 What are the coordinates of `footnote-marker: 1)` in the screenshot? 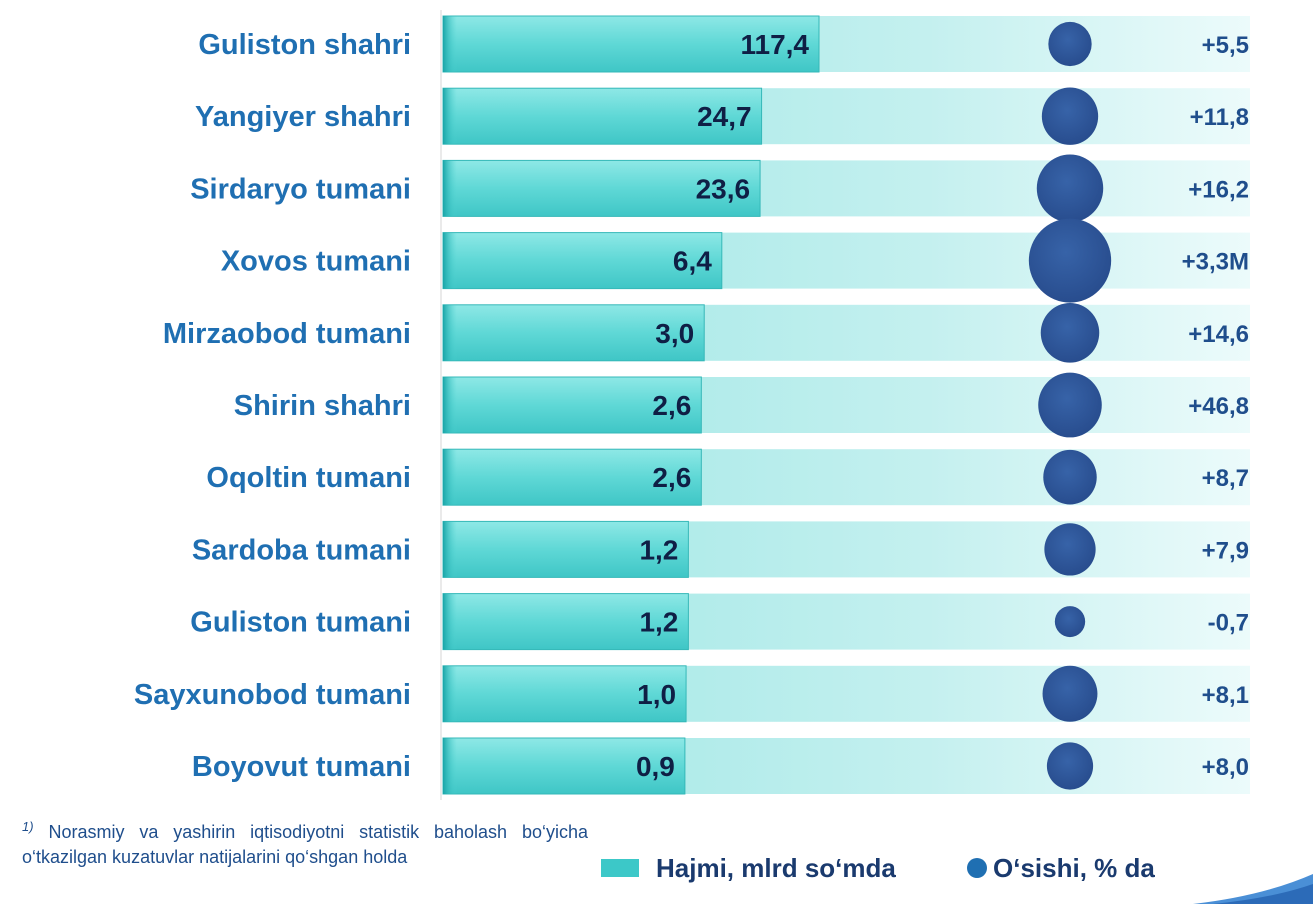 It's located at (28, 826).